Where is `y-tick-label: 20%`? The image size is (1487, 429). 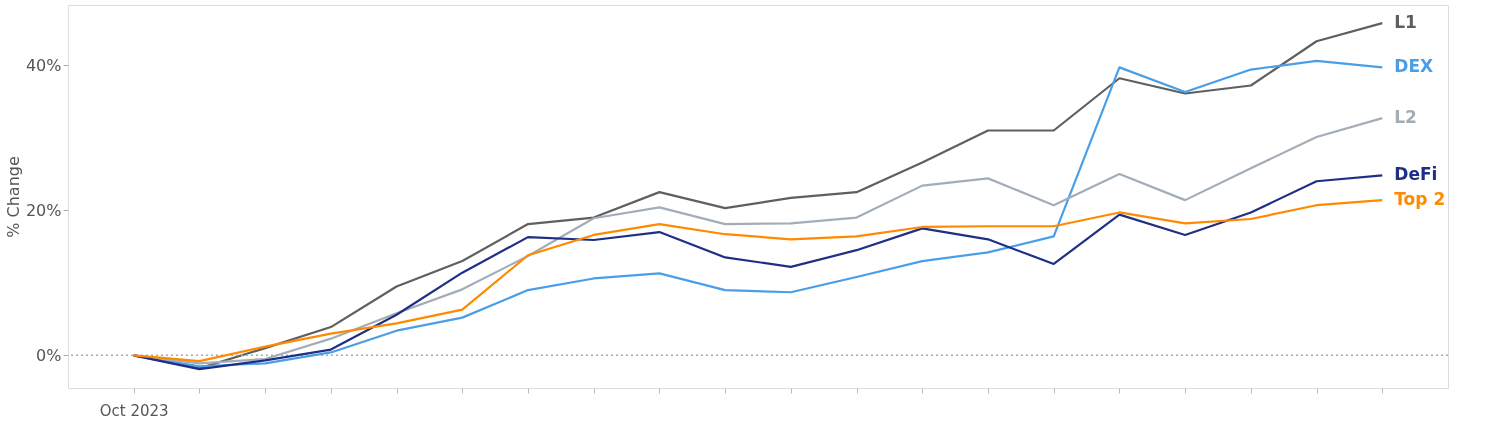
y-tick-label: 20% is located at coordinates (43, 210).